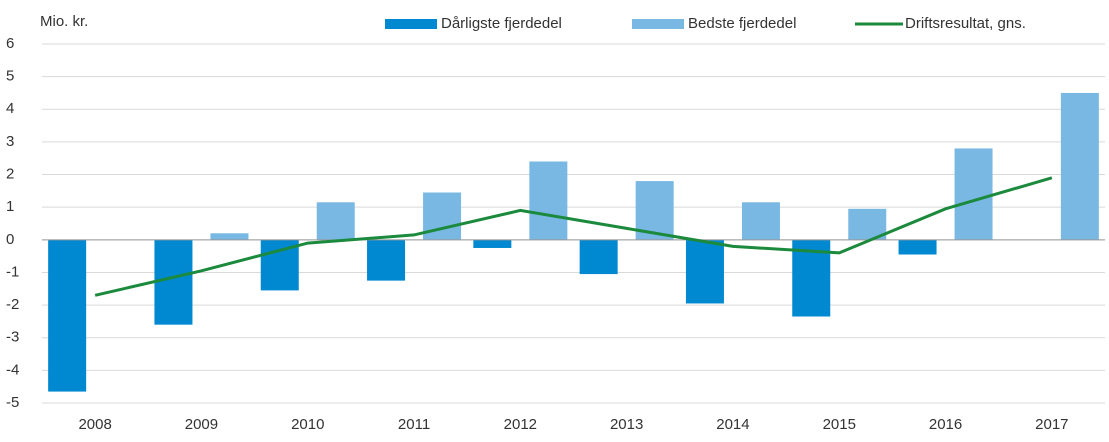 The width and height of the screenshot is (1109, 442). Describe the element at coordinates (307, 424) in the screenshot. I see `x-tick-label: 2010` at that location.